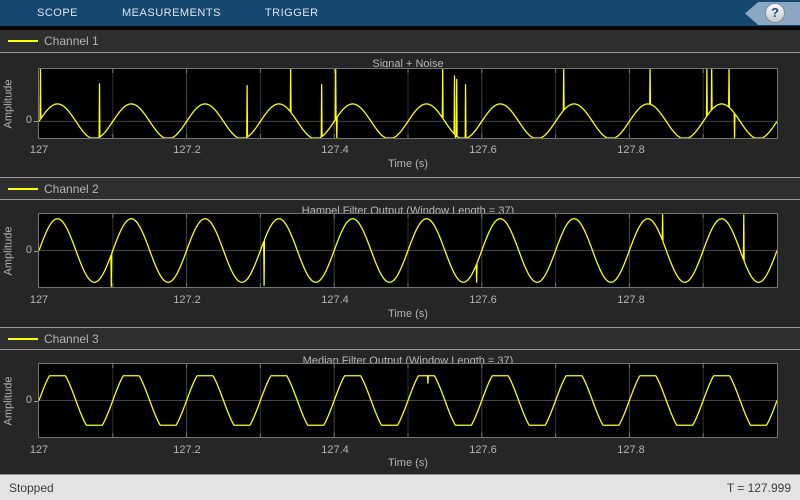  What do you see at coordinates (71, 41) in the screenshot?
I see `legend-label: Channel 1` at bounding box center [71, 41].